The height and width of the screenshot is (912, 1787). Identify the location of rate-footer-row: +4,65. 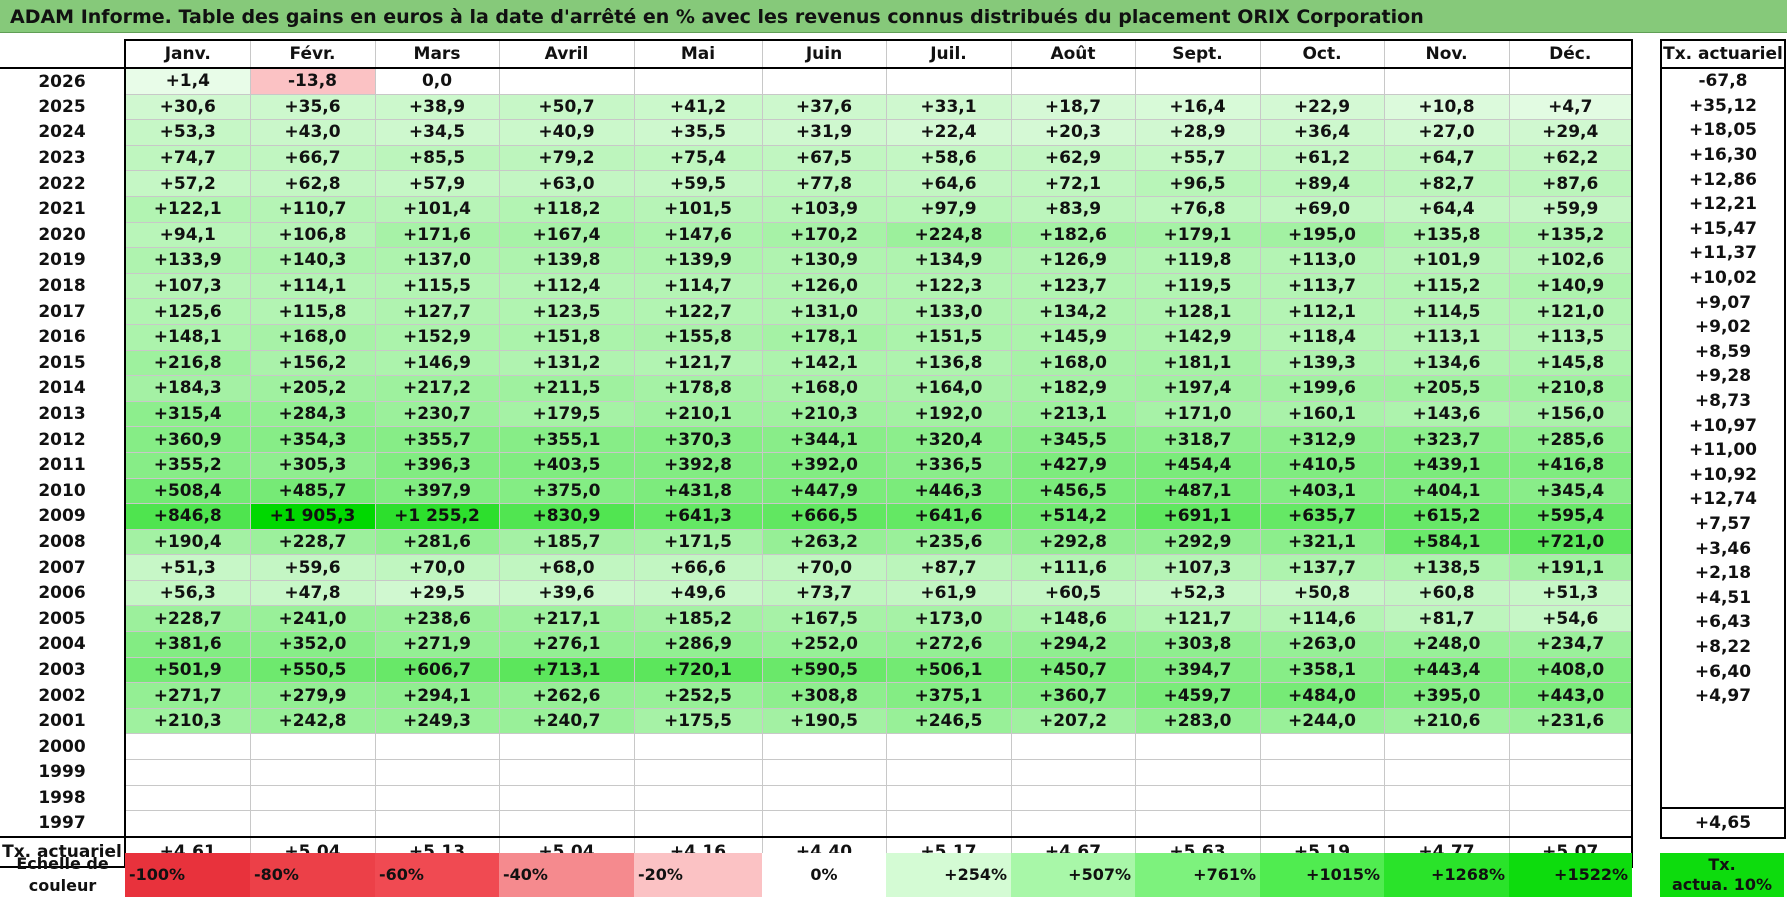
(1723, 822).